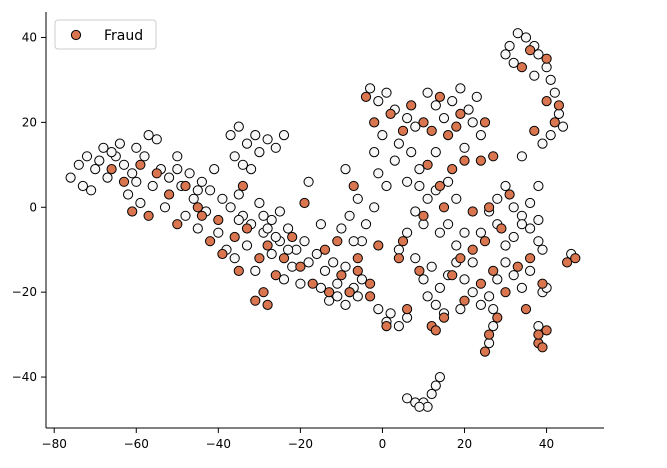 This screenshot has width=667, height=468. What do you see at coordinates (218, 444) in the screenshot?
I see `x-tick-label: −40` at bounding box center [218, 444].